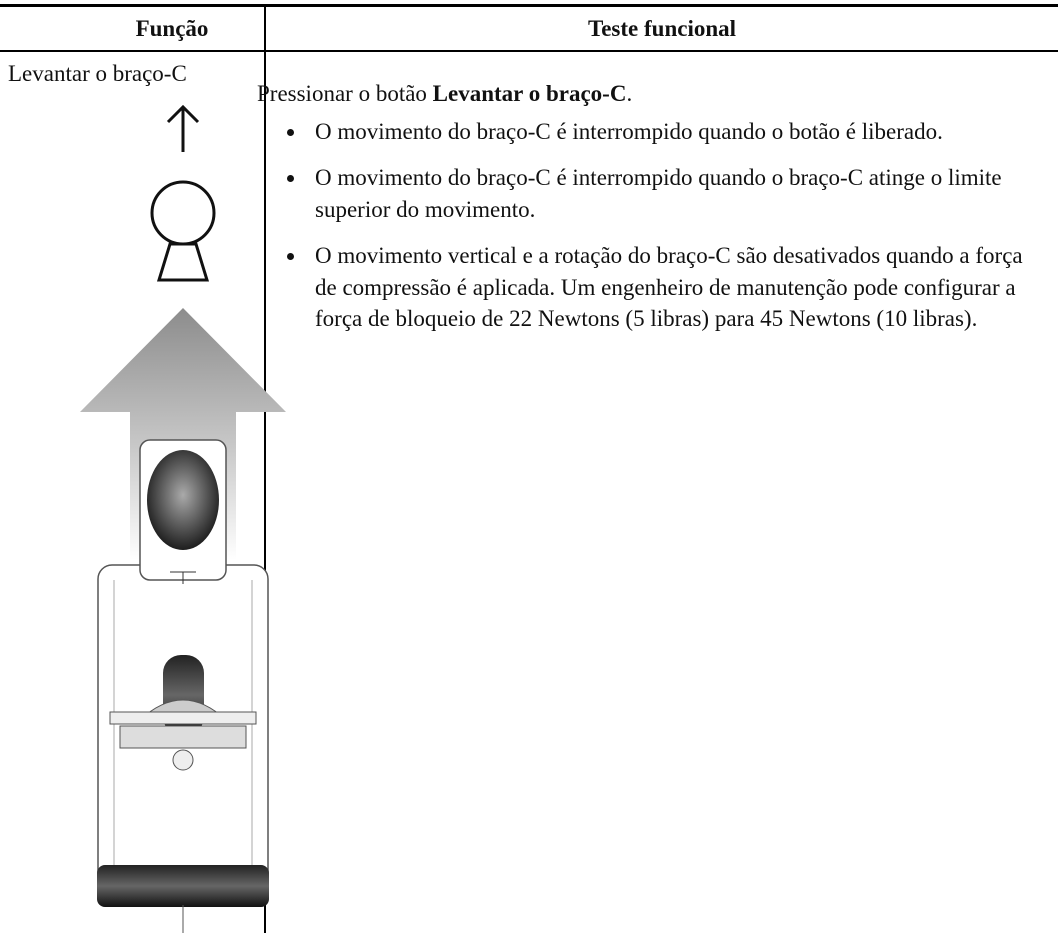 The image size is (1058, 933). What do you see at coordinates (529, 93) in the screenshot?
I see `intro-bold: Levantar o braço-C` at bounding box center [529, 93].